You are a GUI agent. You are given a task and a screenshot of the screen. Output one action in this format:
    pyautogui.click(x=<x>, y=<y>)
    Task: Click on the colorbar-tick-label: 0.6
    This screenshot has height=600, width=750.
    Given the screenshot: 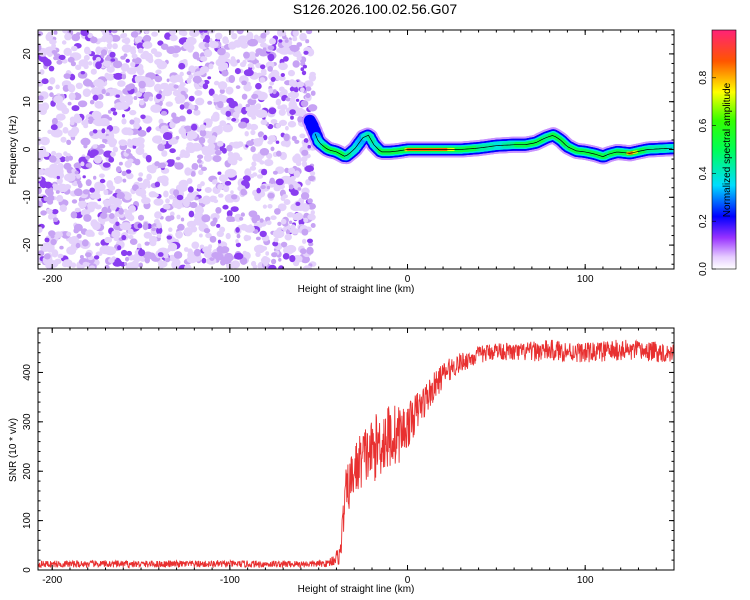 What is the action you would take?
    pyautogui.click(x=703, y=125)
    